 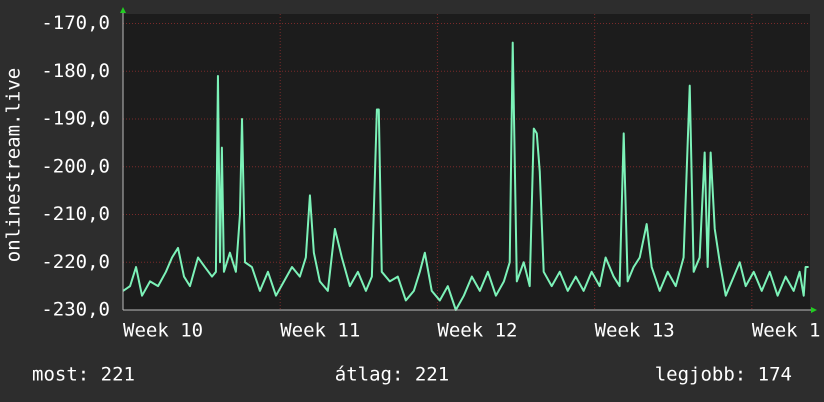 What do you see at coordinates (635, 331) in the screenshot?
I see `x-tick-label: Week 13` at bounding box center [635, 331].